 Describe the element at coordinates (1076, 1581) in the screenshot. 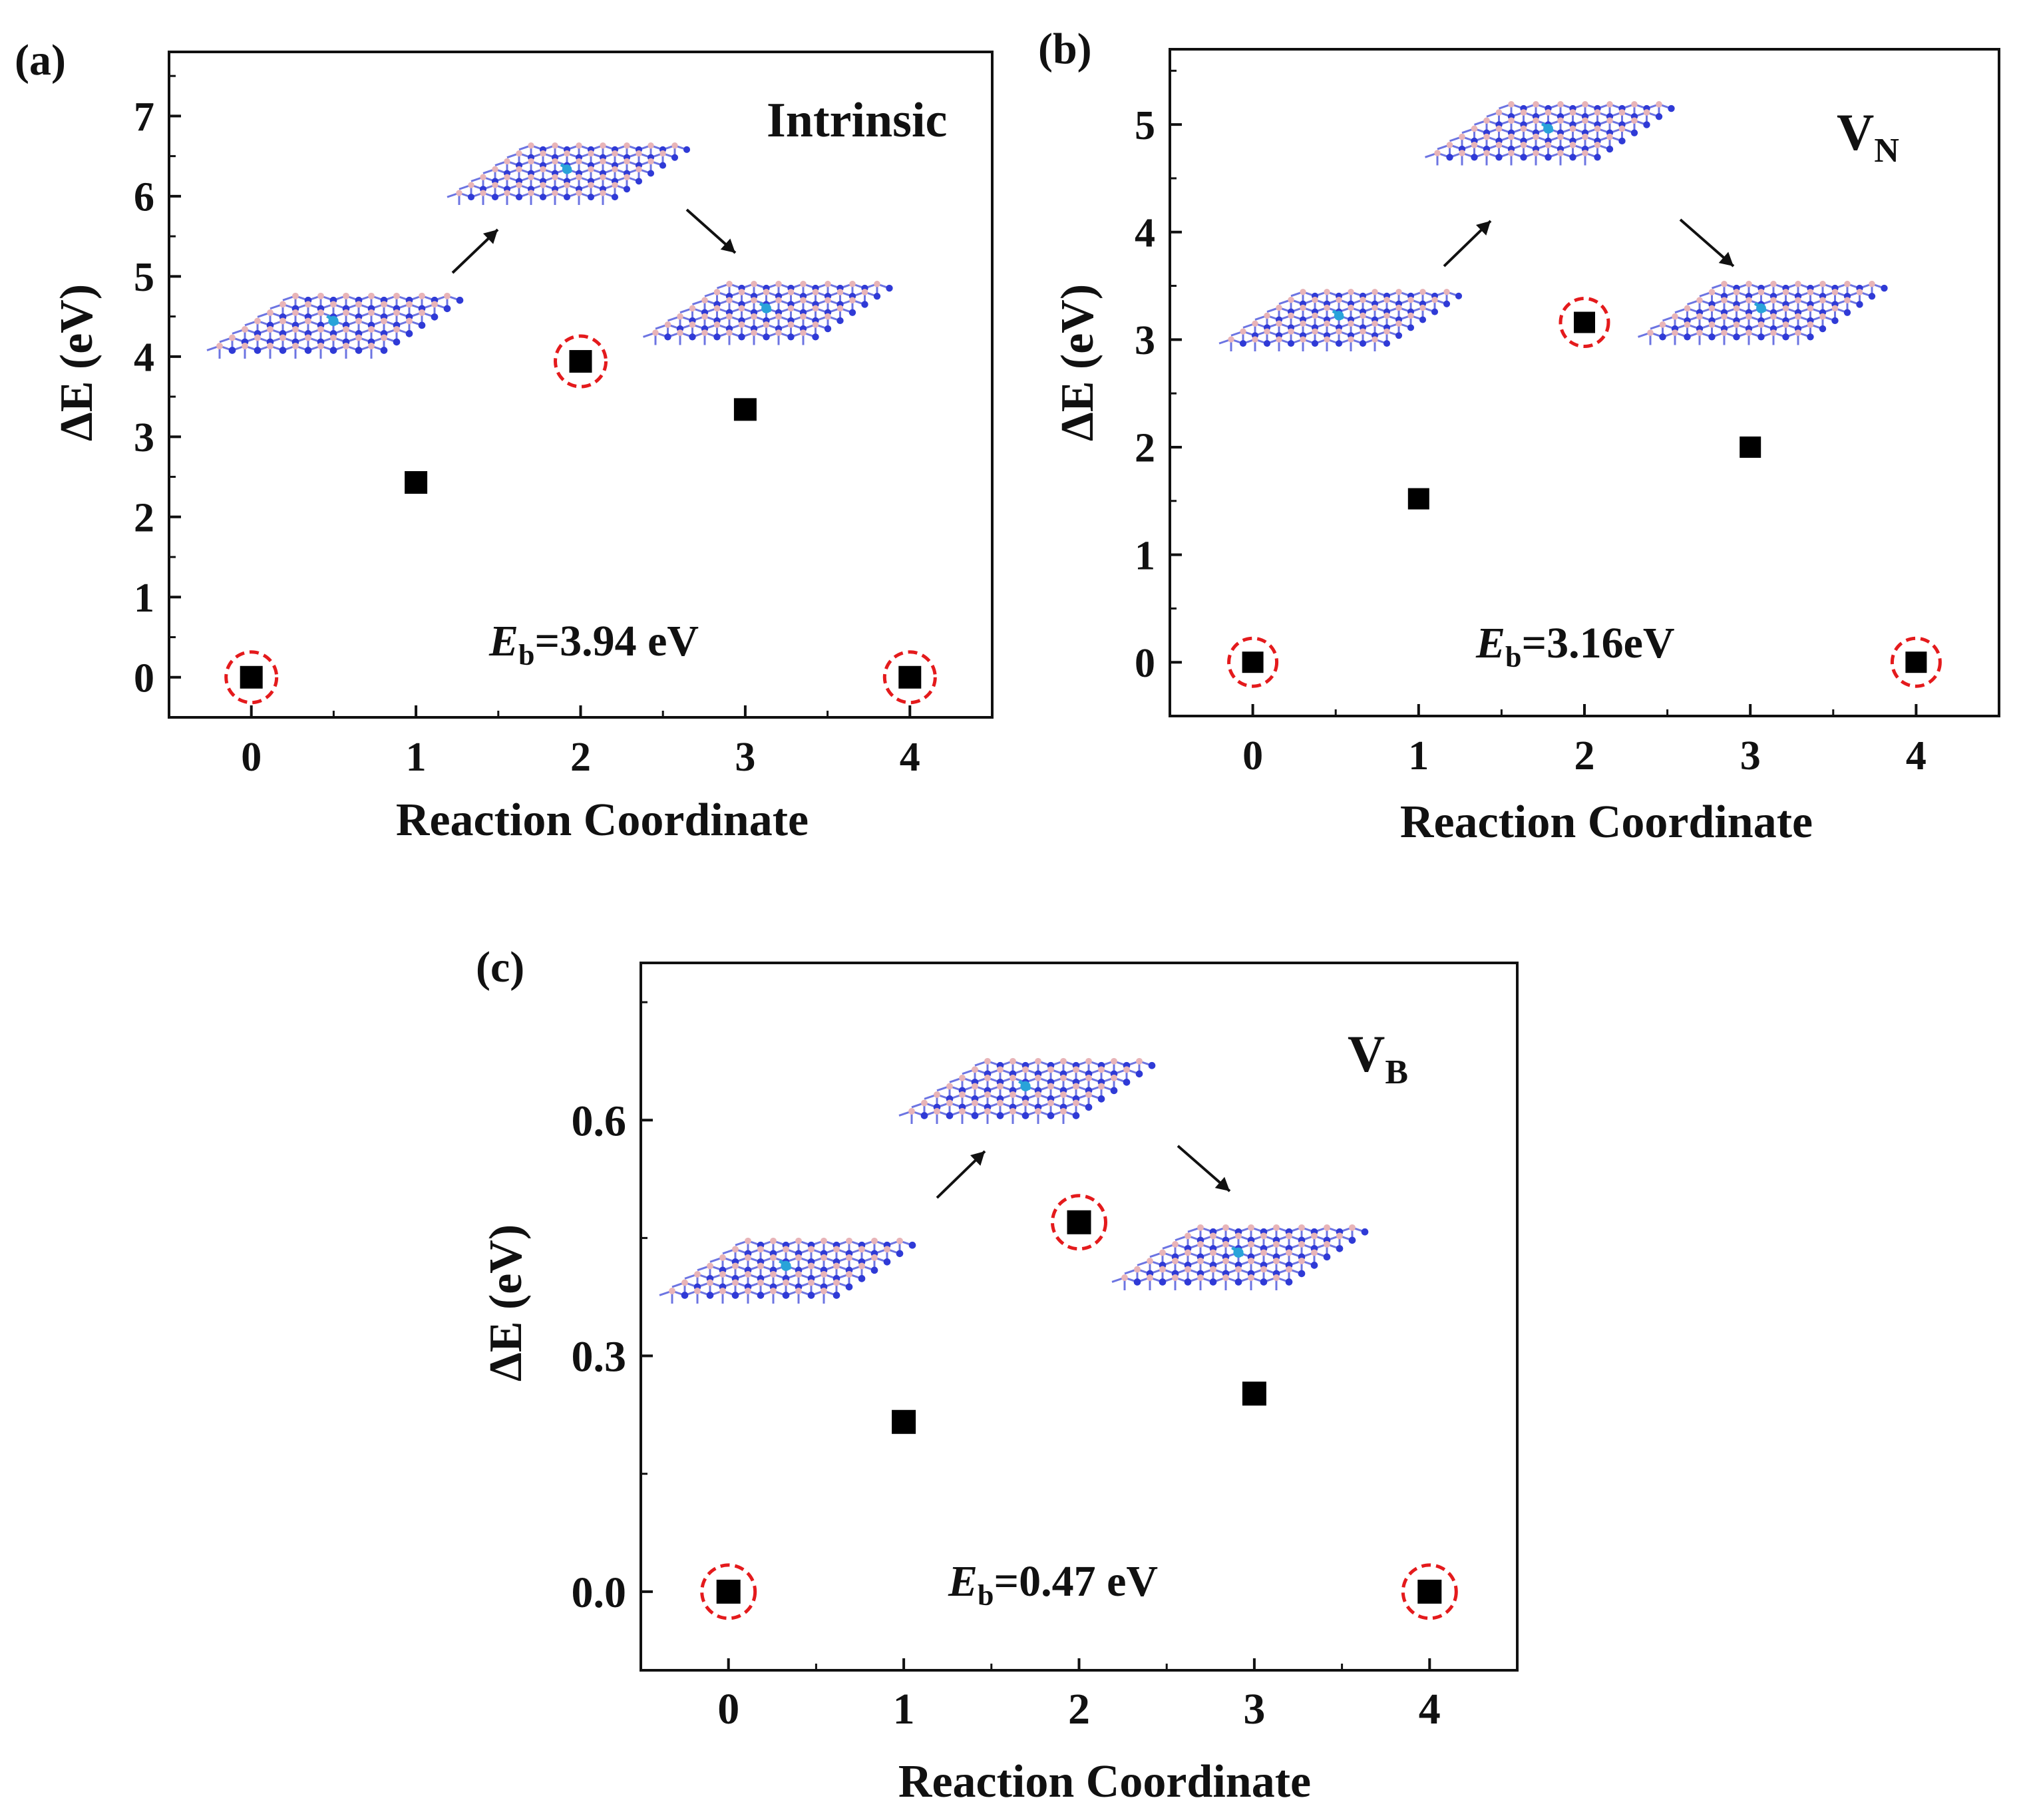

I see `panel-c-eb-value: =0.47 eV` at that location.